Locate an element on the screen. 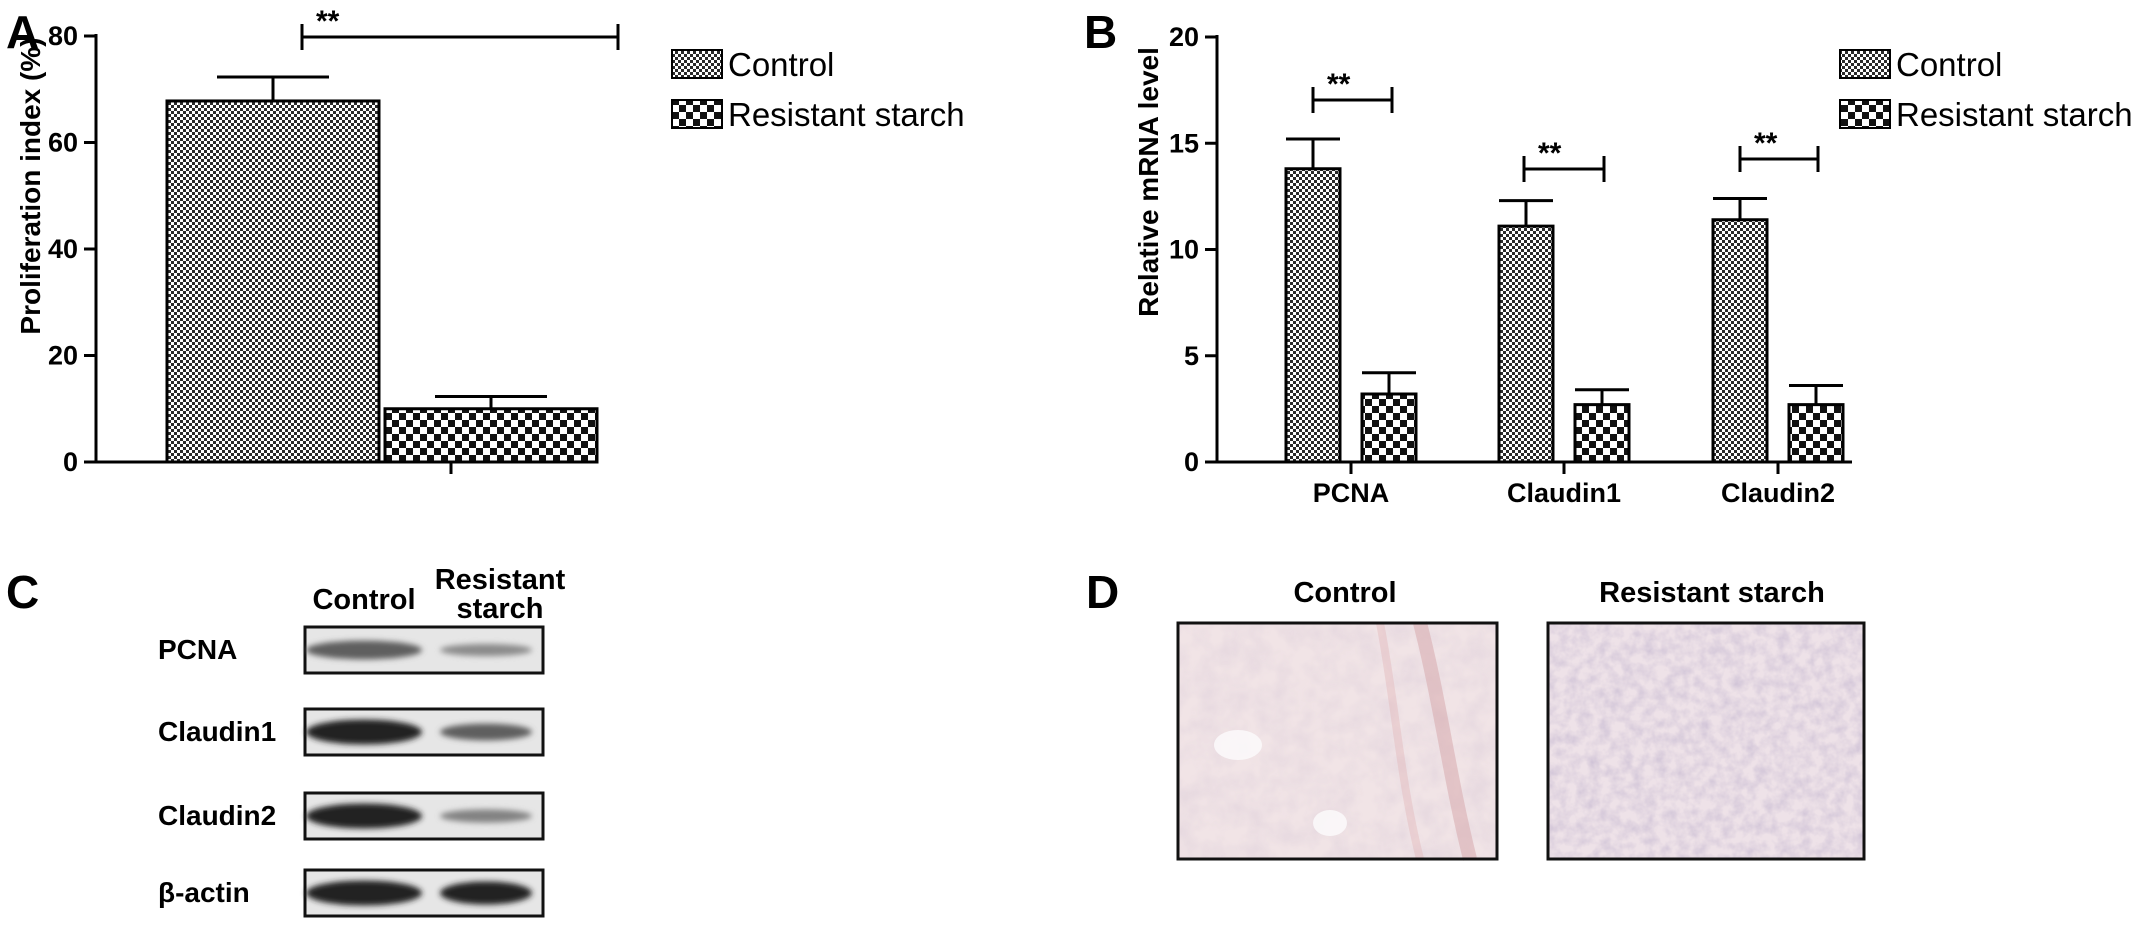 The image size is (2150, 935). panel-d: D Control Resistant starch is located at coordinates (1476, 713).